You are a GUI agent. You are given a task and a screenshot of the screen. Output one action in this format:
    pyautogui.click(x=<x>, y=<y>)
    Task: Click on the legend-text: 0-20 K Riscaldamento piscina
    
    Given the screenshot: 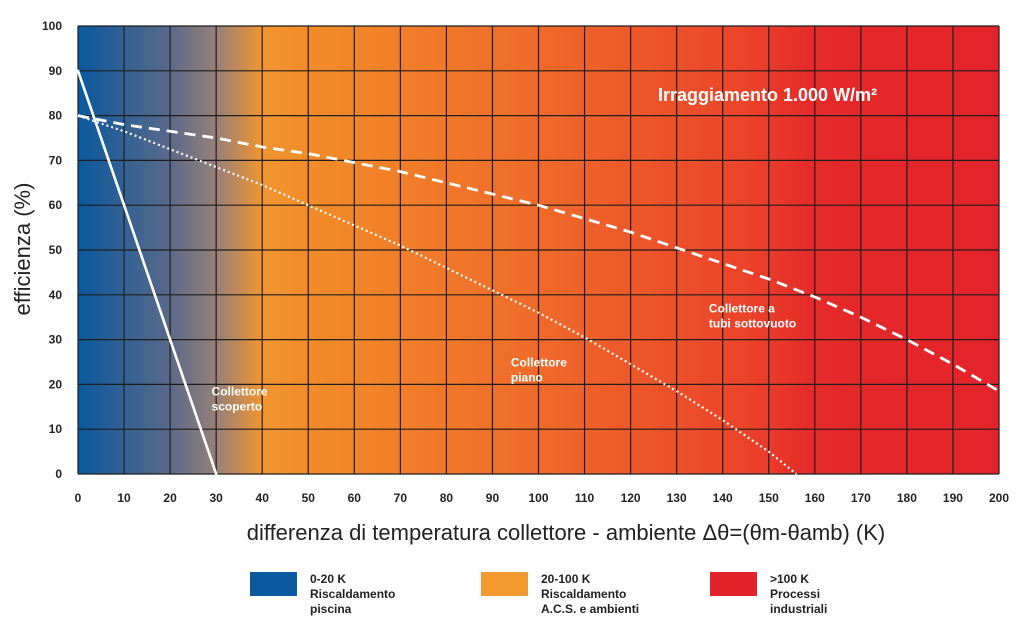 What is the action you would take?
    pyautogui.click(x=352, y=594)
    